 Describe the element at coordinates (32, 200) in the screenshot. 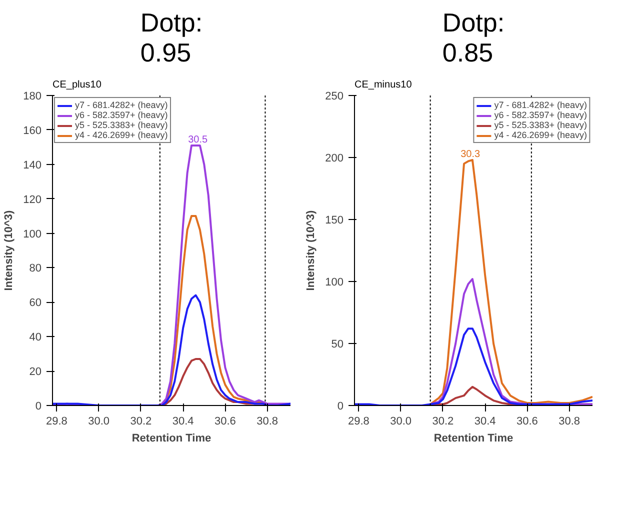

I see `y-tick-label: 120` at that location.